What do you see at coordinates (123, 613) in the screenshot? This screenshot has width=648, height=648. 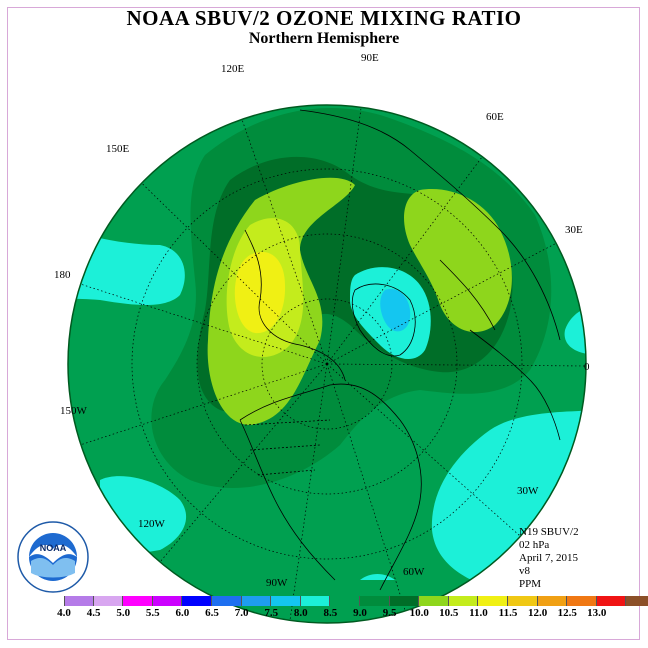 I see `colorbar-tick-label: 5.0` at bounding box center [123, 613].